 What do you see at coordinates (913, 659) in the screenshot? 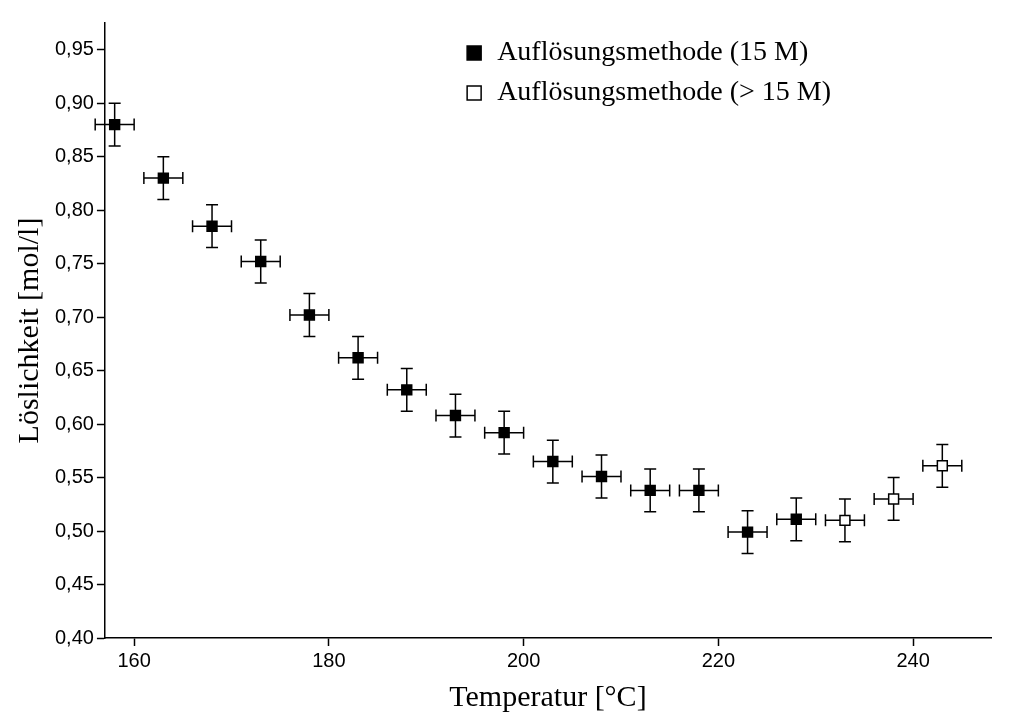
I see `x-tick-label: 240` at bounding box center [913, 659].